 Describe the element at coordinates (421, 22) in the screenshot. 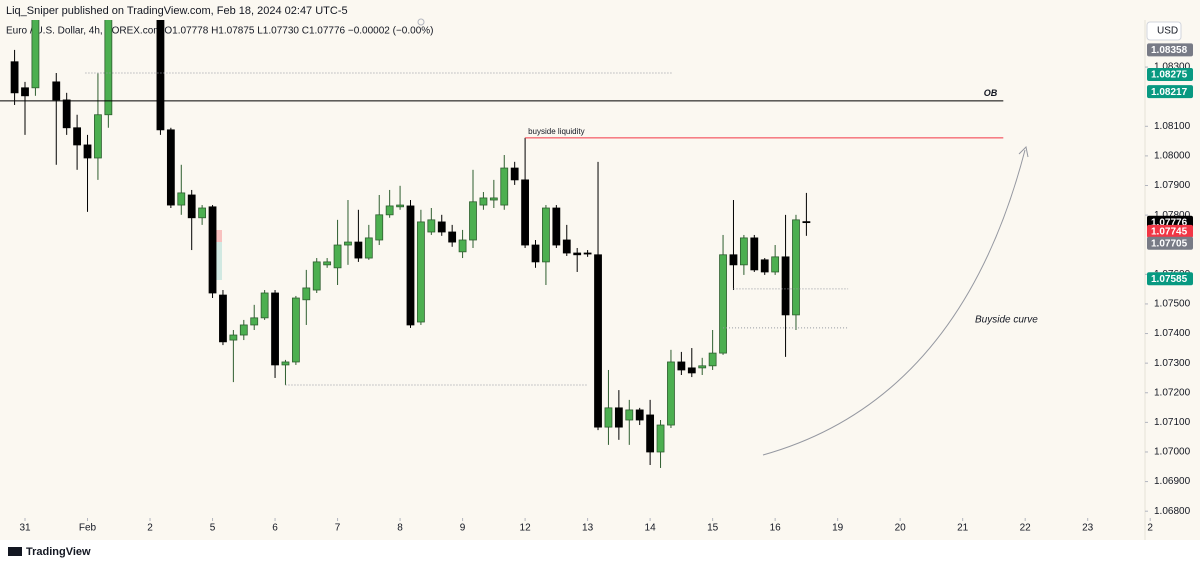

I see `visibility-icon` at that location.